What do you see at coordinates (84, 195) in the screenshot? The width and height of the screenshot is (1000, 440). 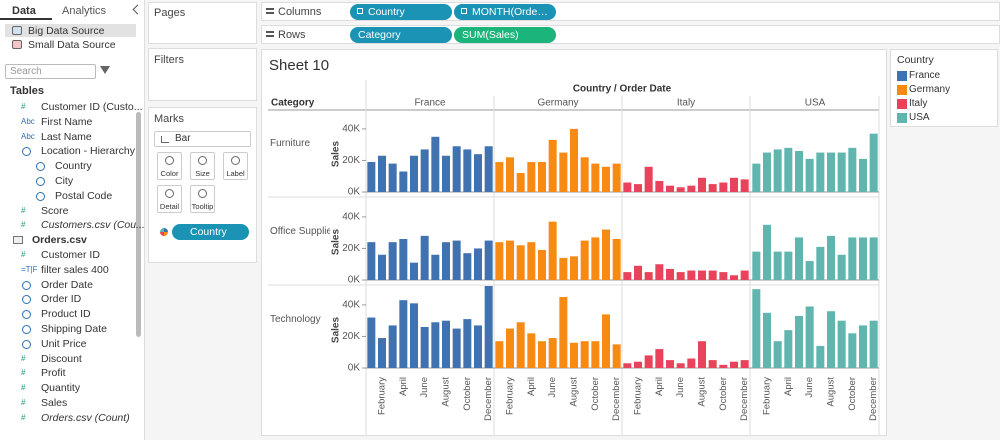 I see `field: Postal Code` at bounding box center [84, 195].